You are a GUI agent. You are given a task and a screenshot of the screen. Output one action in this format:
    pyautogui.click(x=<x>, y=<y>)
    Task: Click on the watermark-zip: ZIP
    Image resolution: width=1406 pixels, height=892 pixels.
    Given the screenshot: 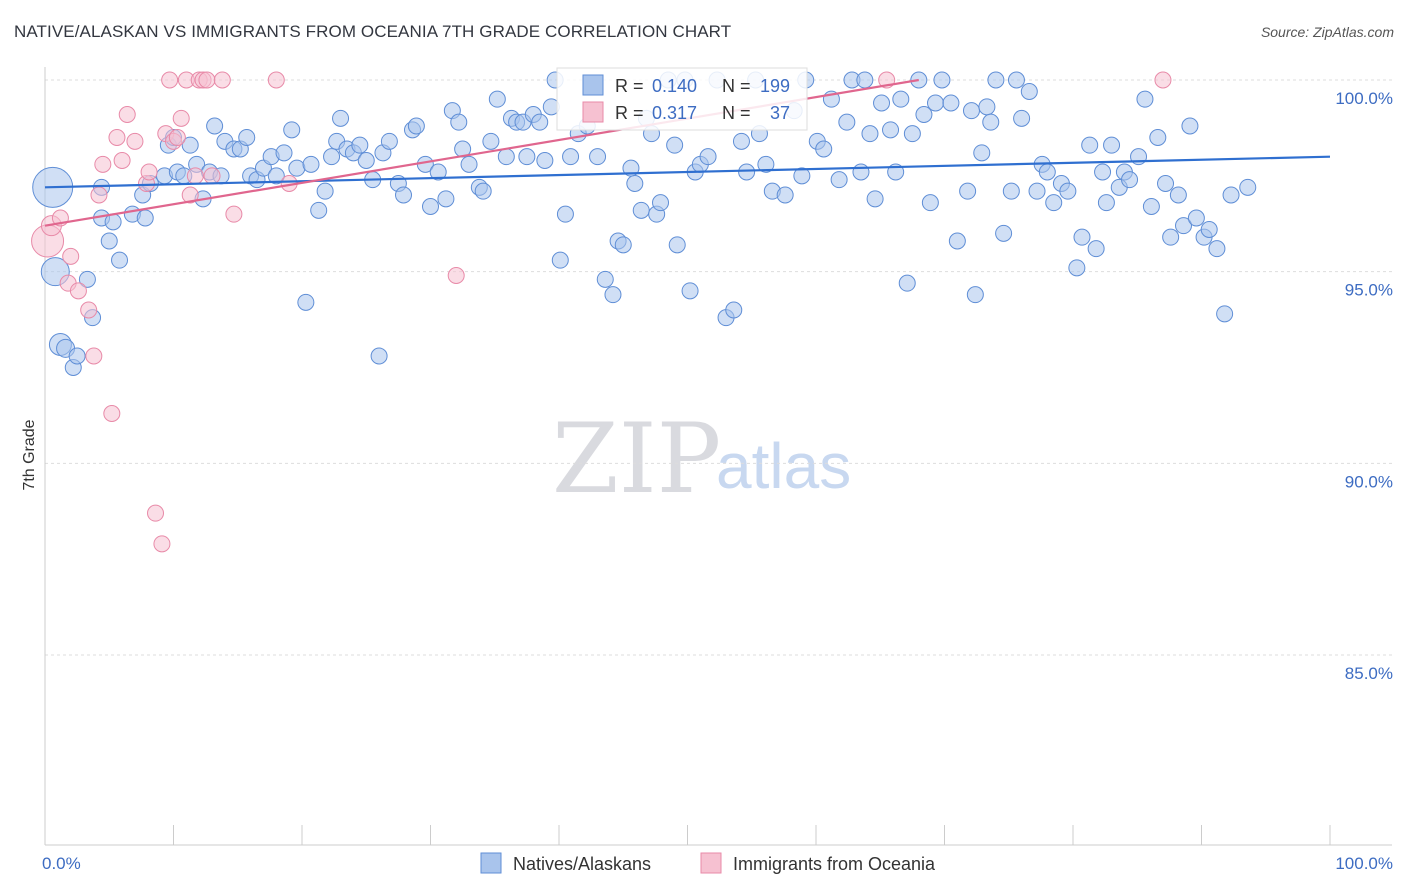 What is the action you would take?
    pyautogui.click(x=636, y=459)
    